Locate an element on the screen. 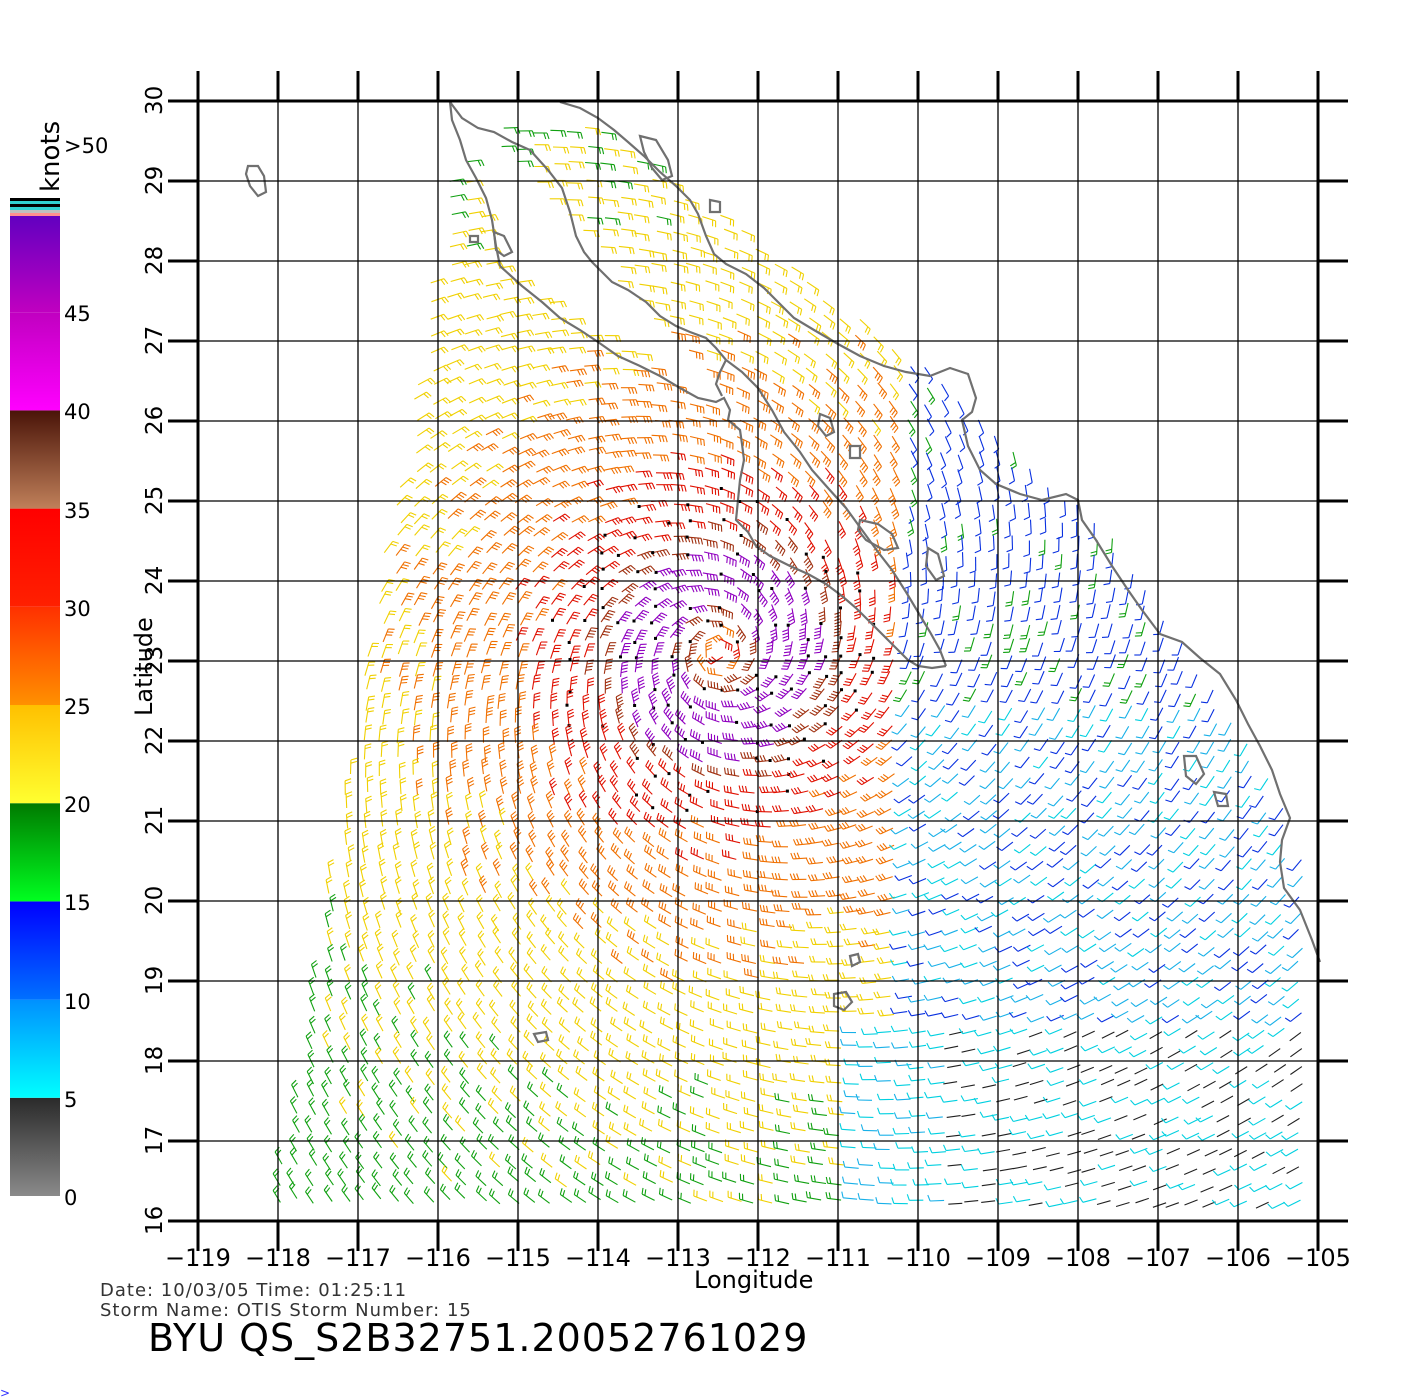 The image size is (1420, 1400). colorbar-tick-label: 45 is located at coordinates (77, 314).